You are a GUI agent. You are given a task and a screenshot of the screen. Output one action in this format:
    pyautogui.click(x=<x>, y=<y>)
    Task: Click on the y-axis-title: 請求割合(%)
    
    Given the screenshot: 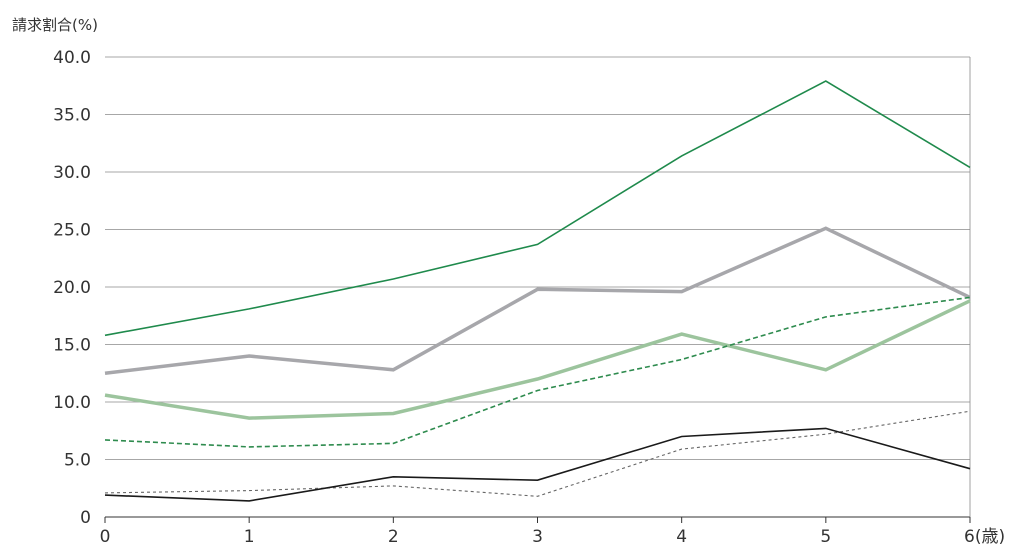 What is the action you would take?
    pyautogui.click(x=55, y=25)
    